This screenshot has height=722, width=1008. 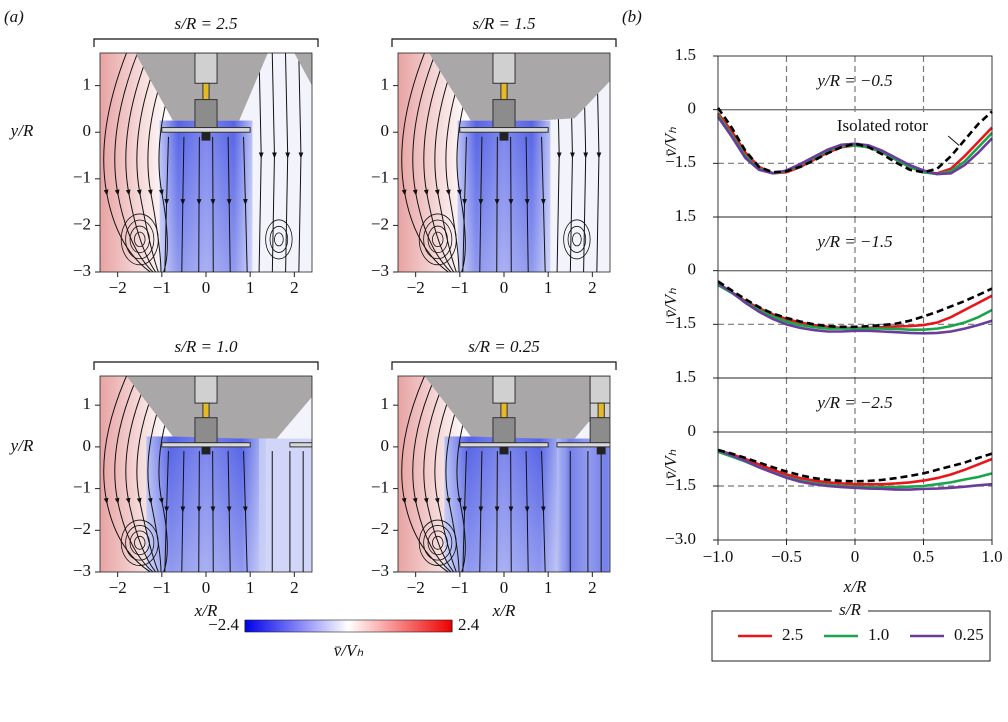 What do you see at coordinates (14, 16) in the screenshot?
I see `panel-label: (a)` at bounding box center [14, 16].